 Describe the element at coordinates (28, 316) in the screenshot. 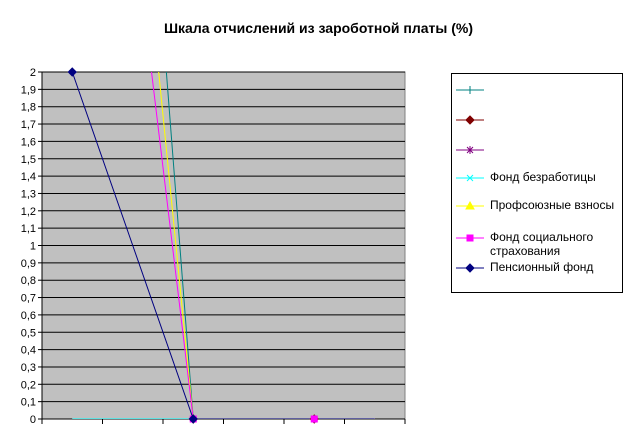

I see `y-tick-label: 0,6` at that location.